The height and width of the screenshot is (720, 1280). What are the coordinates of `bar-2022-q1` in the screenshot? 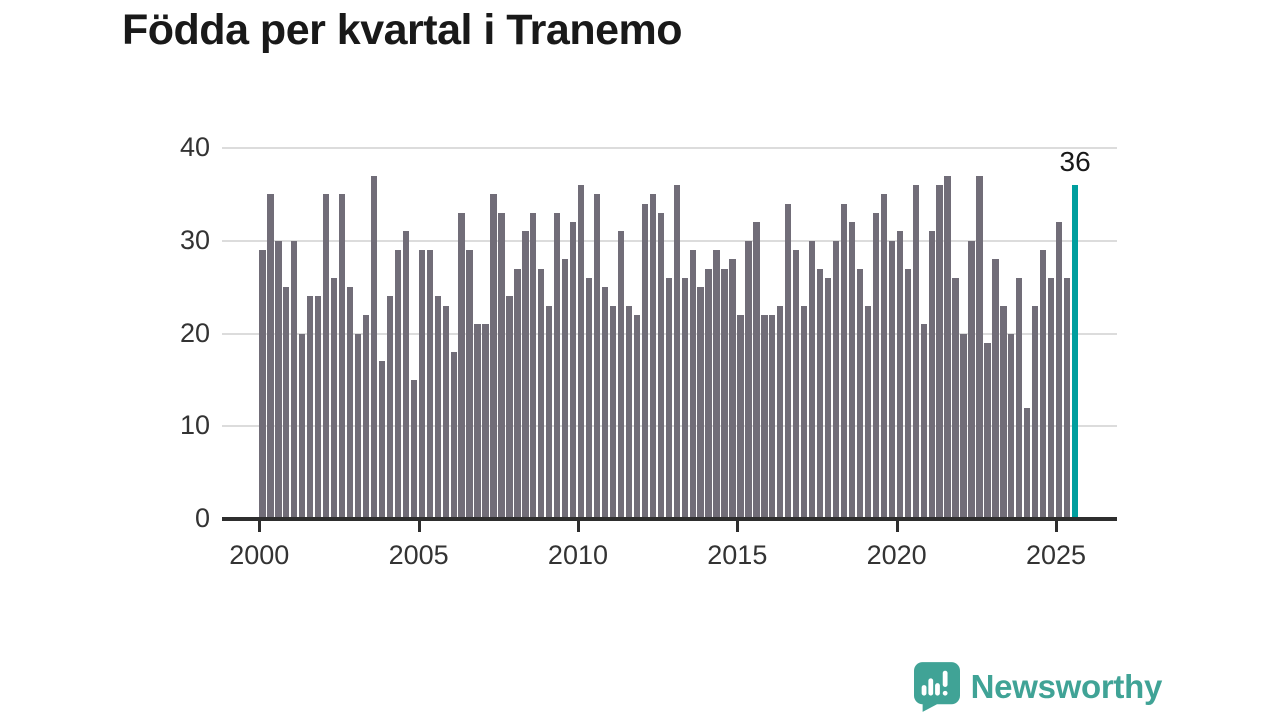 It's located at (963, 426).